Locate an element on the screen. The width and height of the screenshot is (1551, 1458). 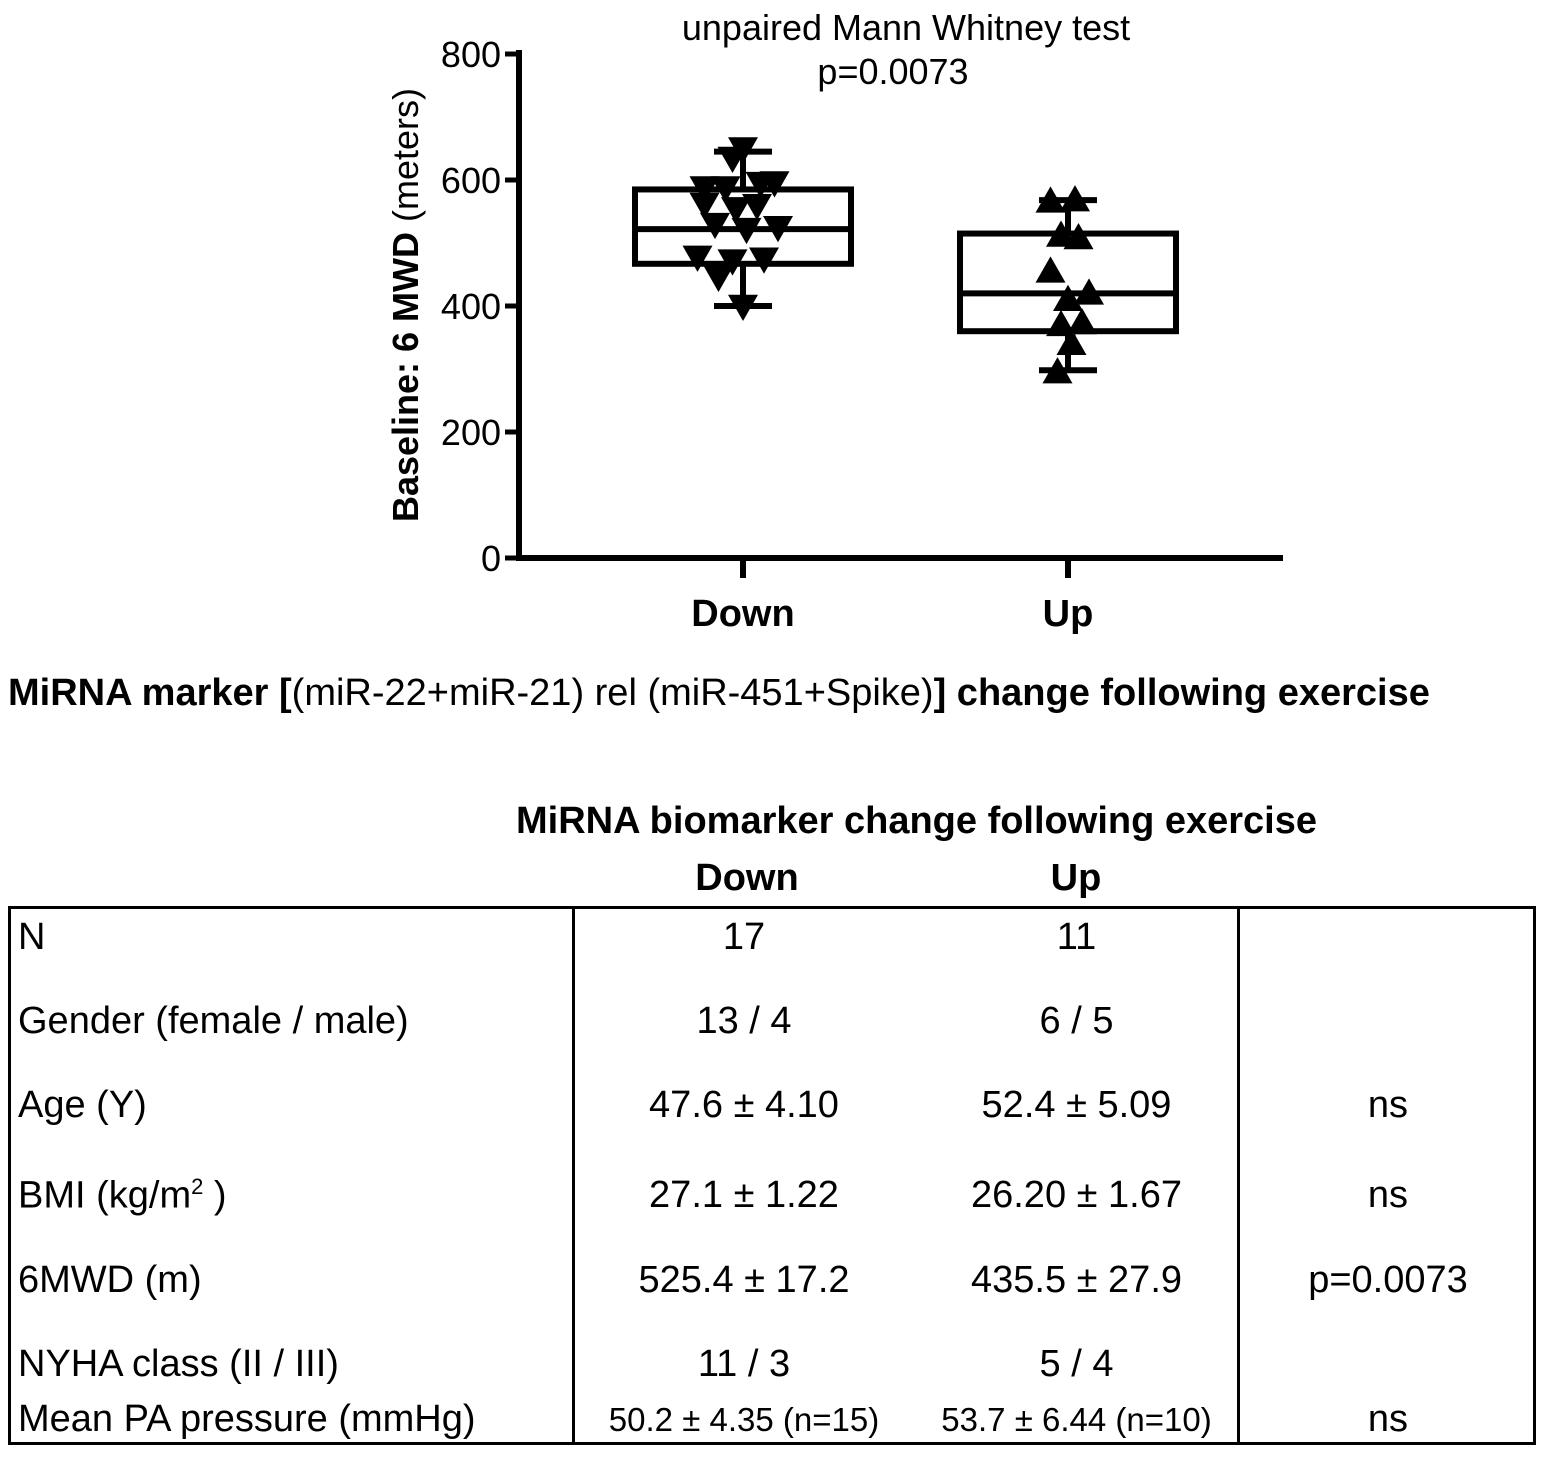
cell-up: 52.4 ± 5.09 is located at coordinates (1076, 1105).